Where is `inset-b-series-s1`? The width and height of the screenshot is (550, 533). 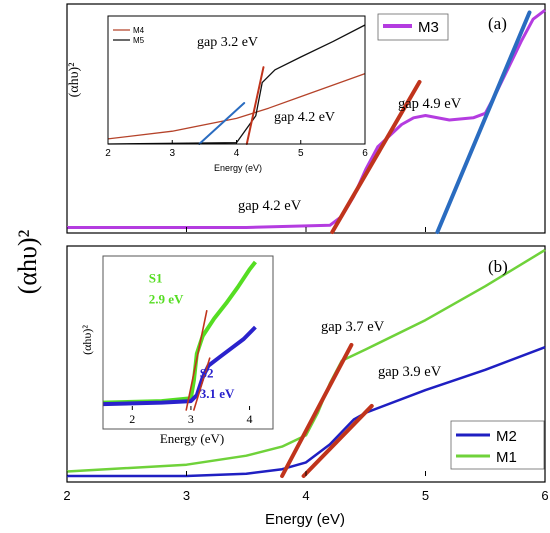
inset-b-series-s1 is located at coordinates (179, 332).